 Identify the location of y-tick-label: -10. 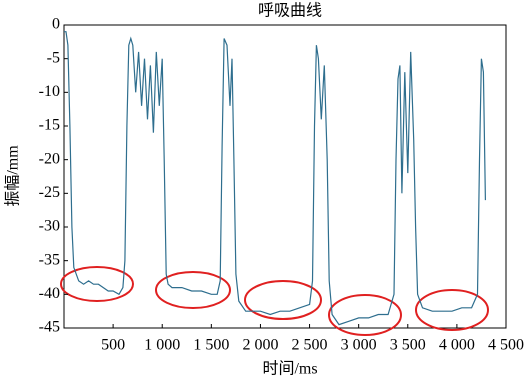
(49, 91).